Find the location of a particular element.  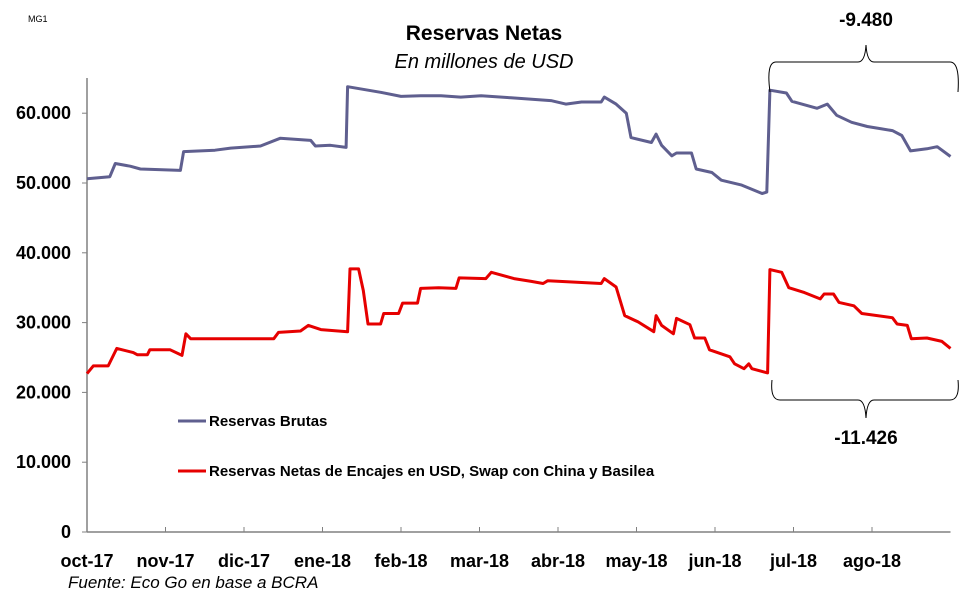

y-tick-label: 60.000 is located at coordinates (43, 113).